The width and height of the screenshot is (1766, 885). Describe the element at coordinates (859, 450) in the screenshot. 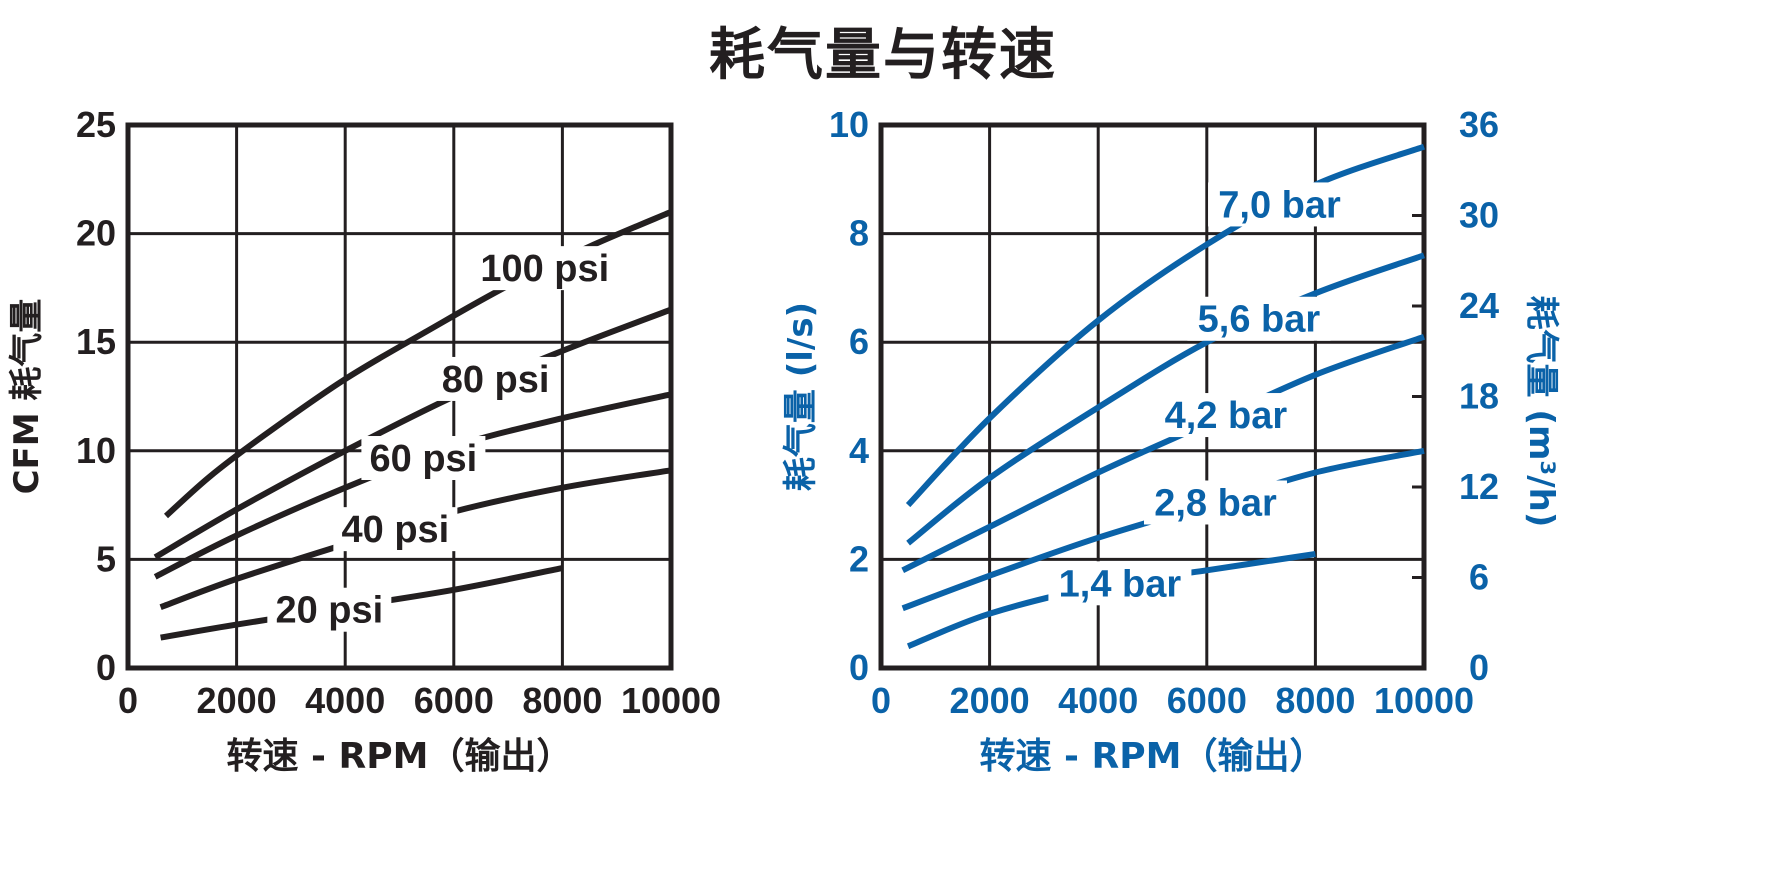

I see `y-tick-label: 4` at that location.